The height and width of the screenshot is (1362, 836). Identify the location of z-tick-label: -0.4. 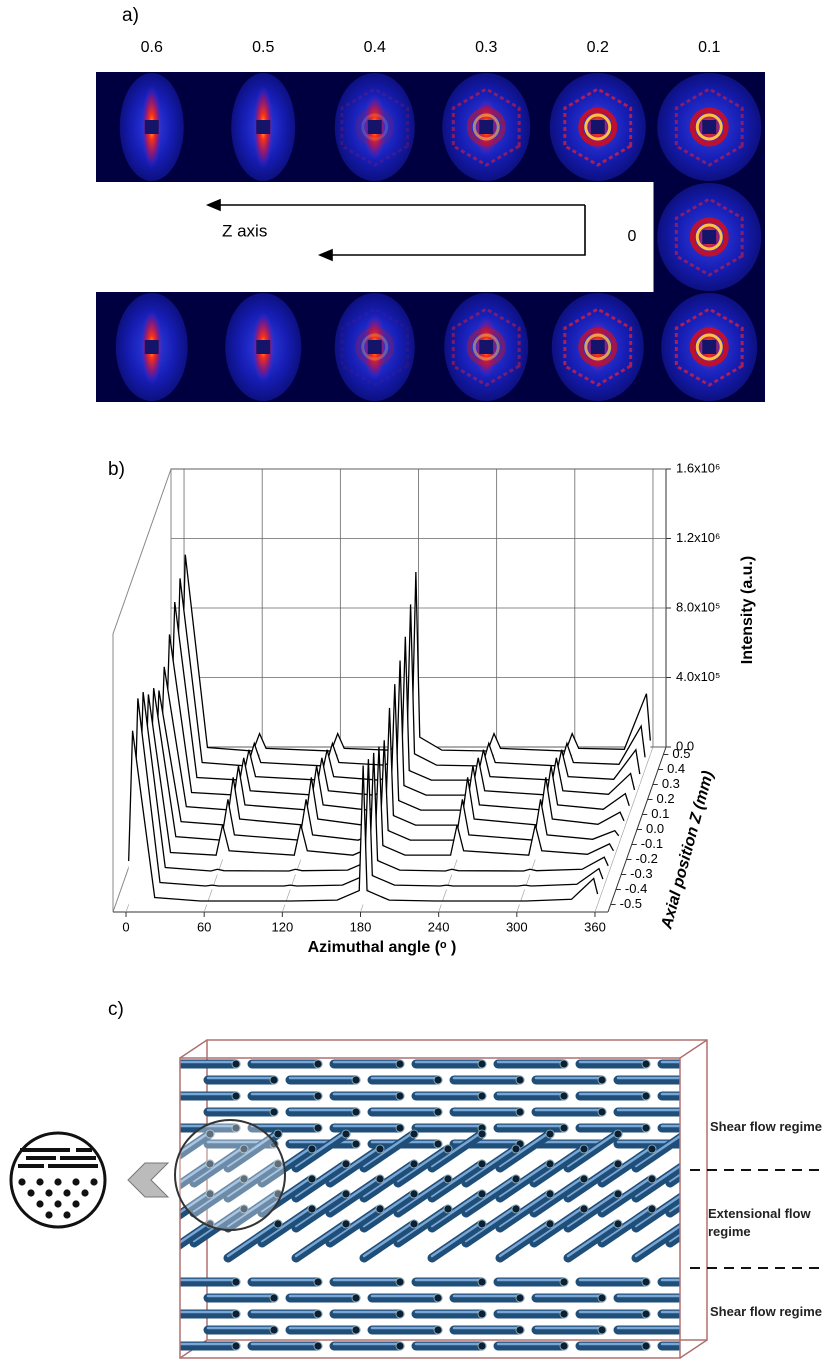
(636, 888).